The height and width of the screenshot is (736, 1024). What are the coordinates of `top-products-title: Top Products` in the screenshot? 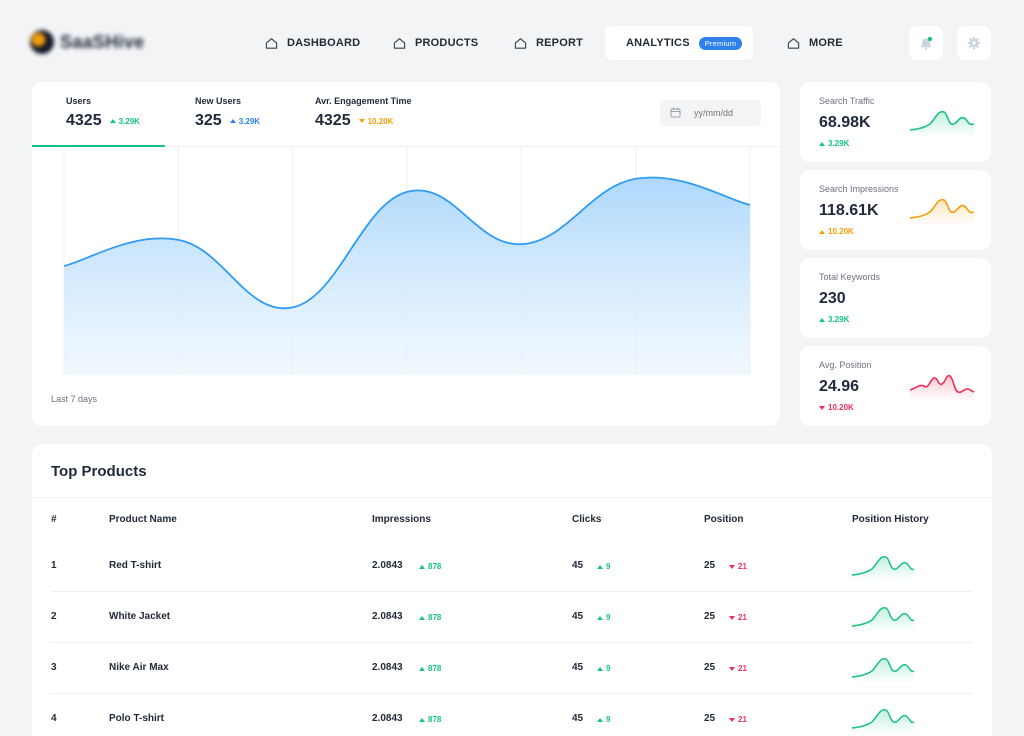 It's located at (99, 471).